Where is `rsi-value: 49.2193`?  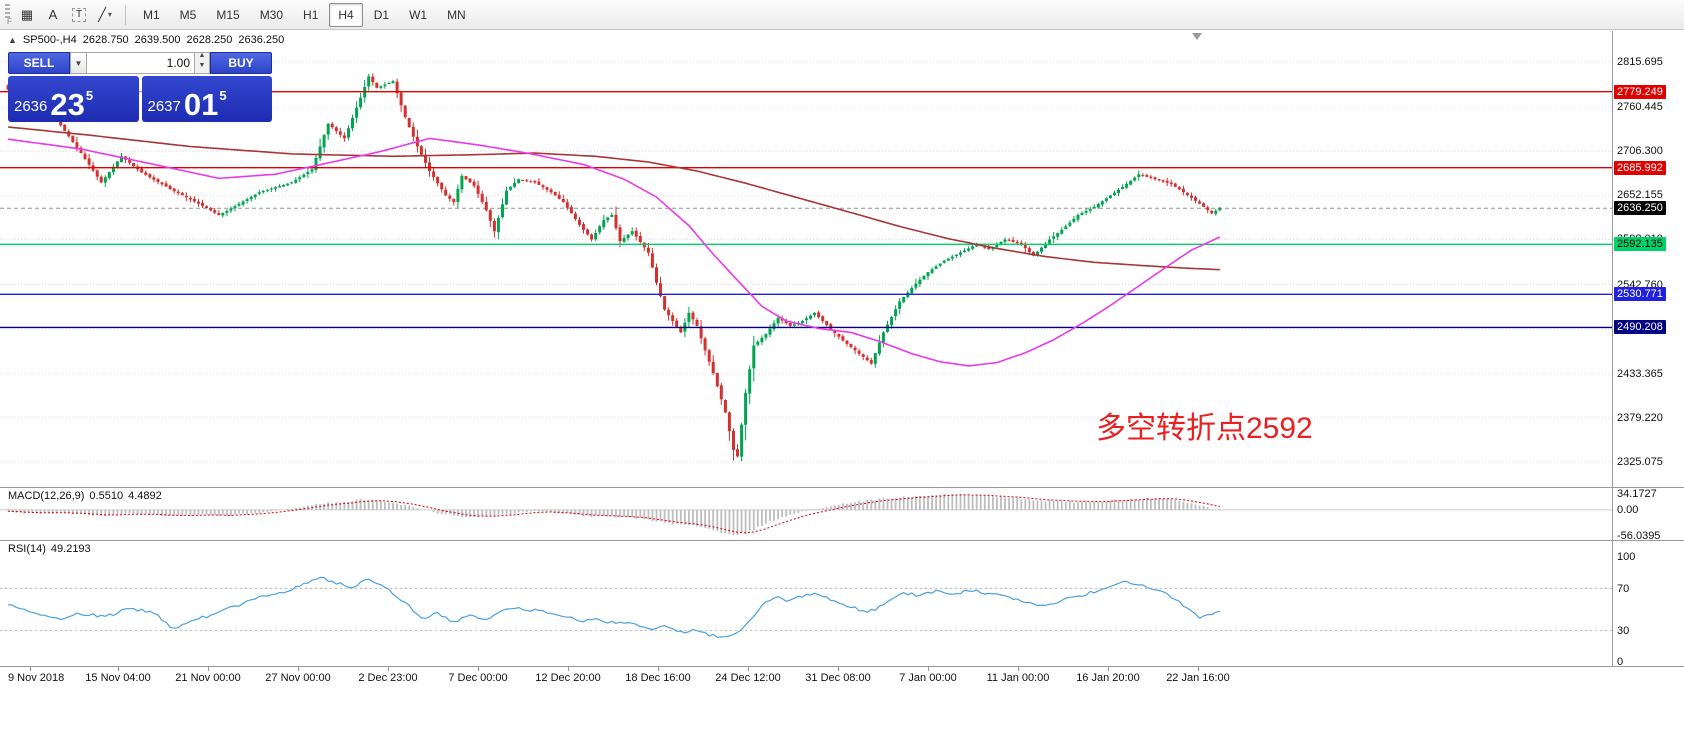
rsi-value: 49.2193 is located at coordinates (70, 549).